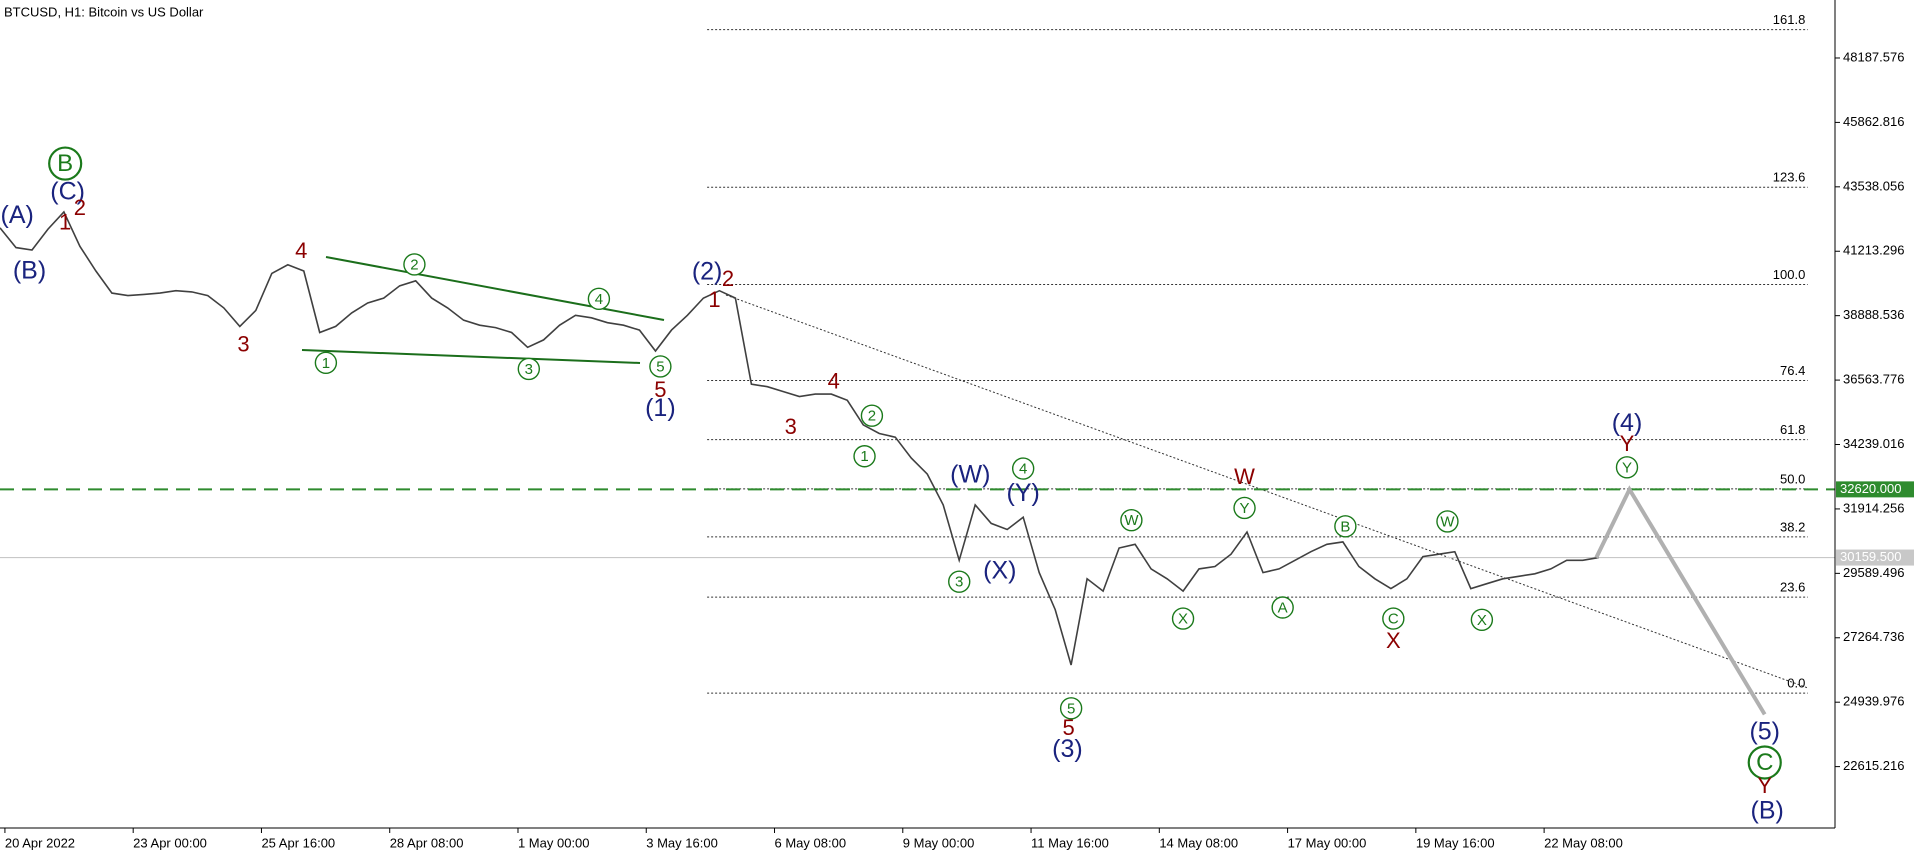  I want to click on fib-level-label: 61.8, so click(1792, 429).